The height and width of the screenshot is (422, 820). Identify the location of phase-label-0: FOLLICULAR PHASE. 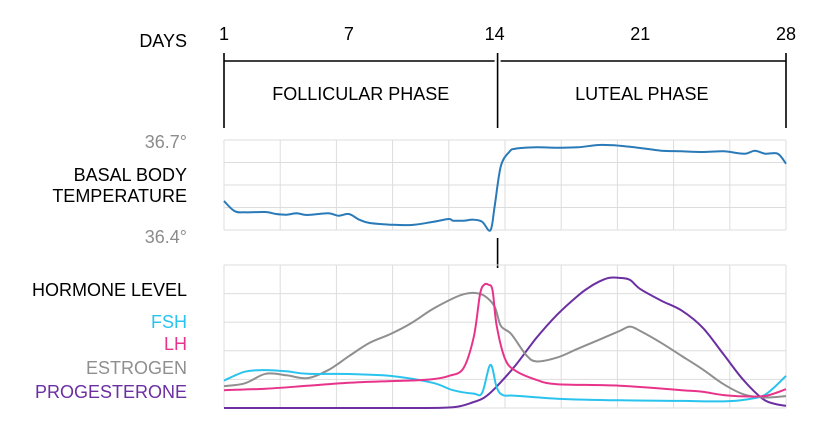
(360, 94).